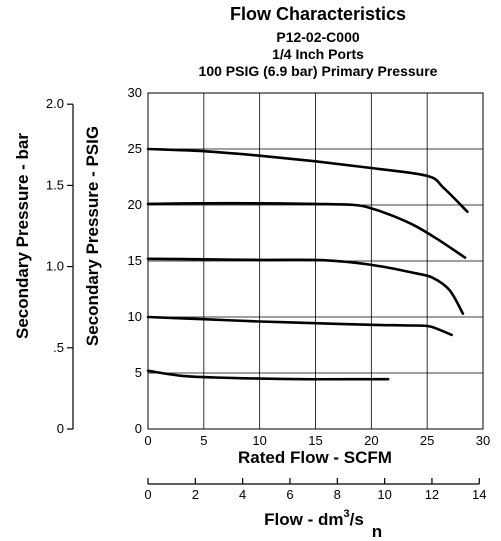  I want to click on secondary-y-tick-label: 1.0, so click(55, 266).